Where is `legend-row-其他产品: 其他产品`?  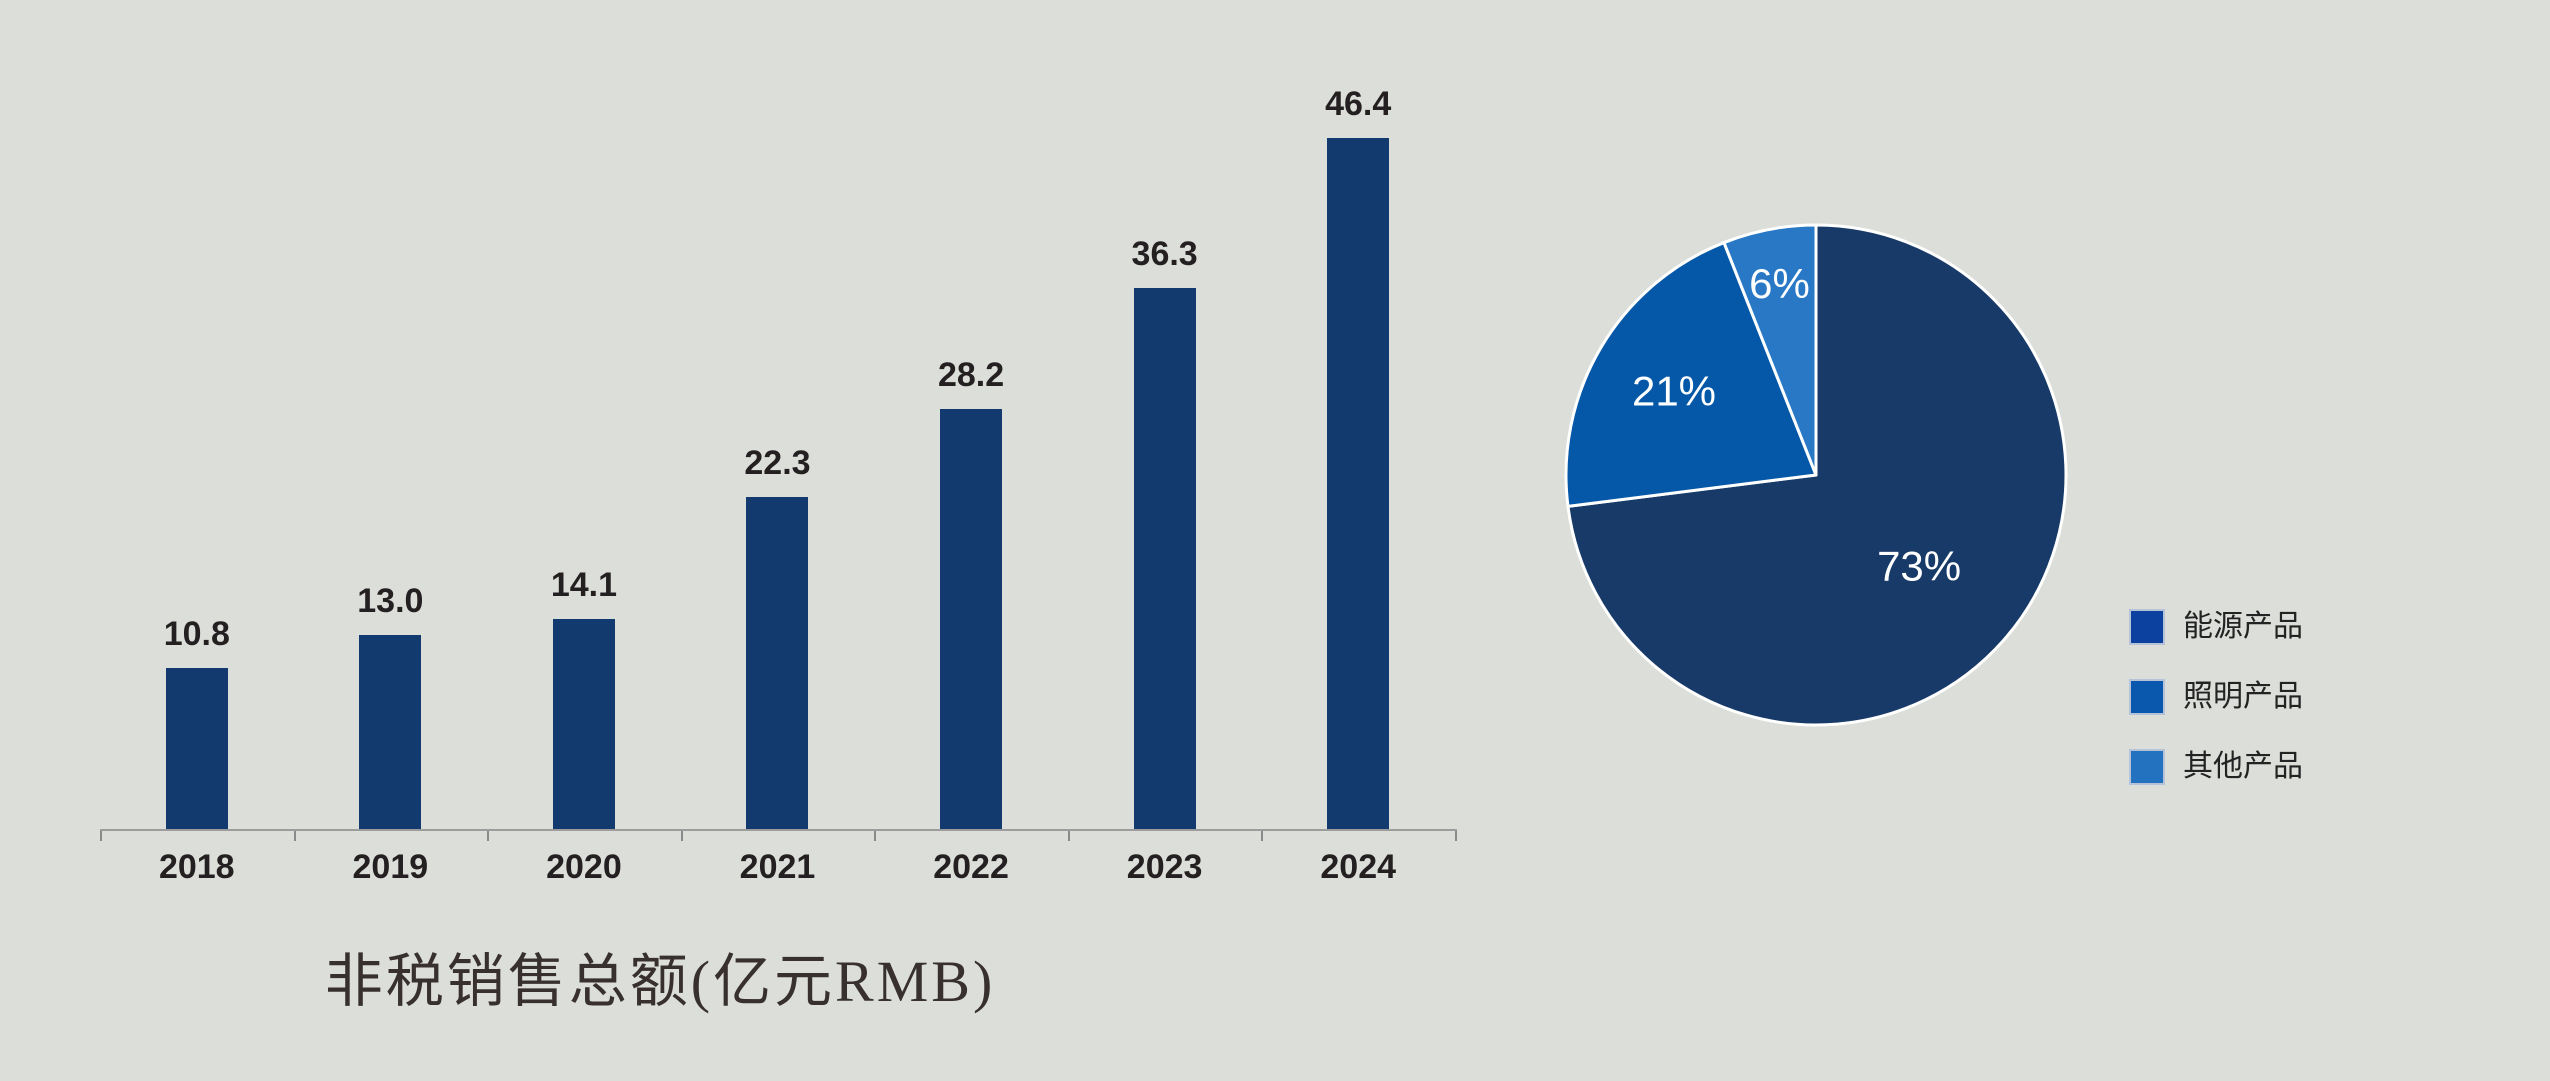
legend-row-其他产品: 其他产品 is located at coordinates (2216, 767).